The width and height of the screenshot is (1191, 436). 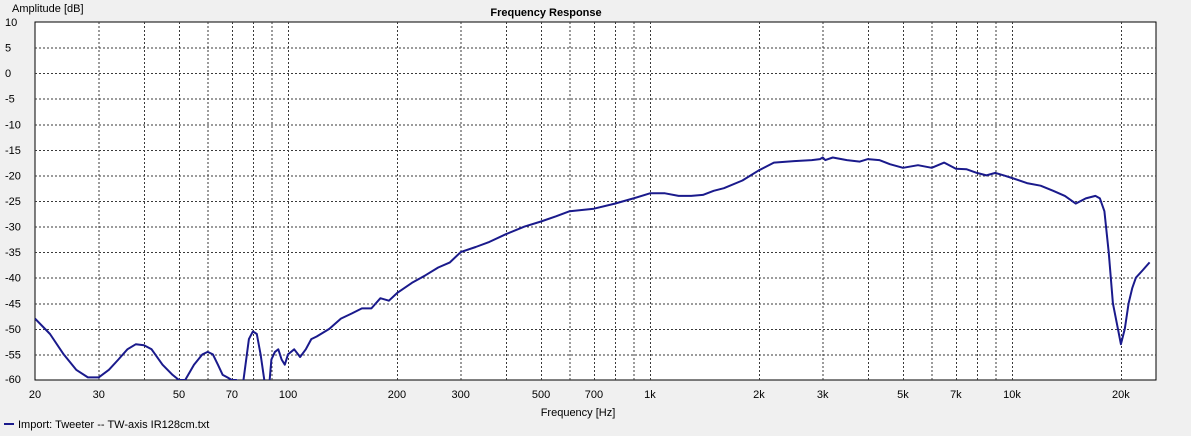 What do you see at coordinates (13, 380) in the screenshot?
I see `y-tick-label: -60` at bounding box center [13, 380].